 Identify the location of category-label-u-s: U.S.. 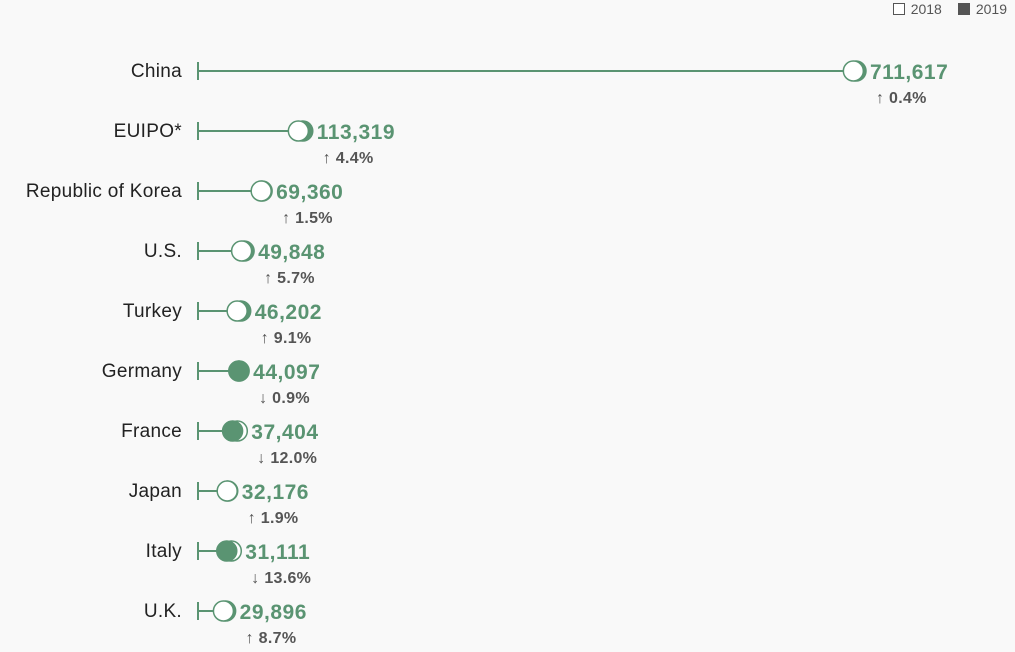
(163, 251).